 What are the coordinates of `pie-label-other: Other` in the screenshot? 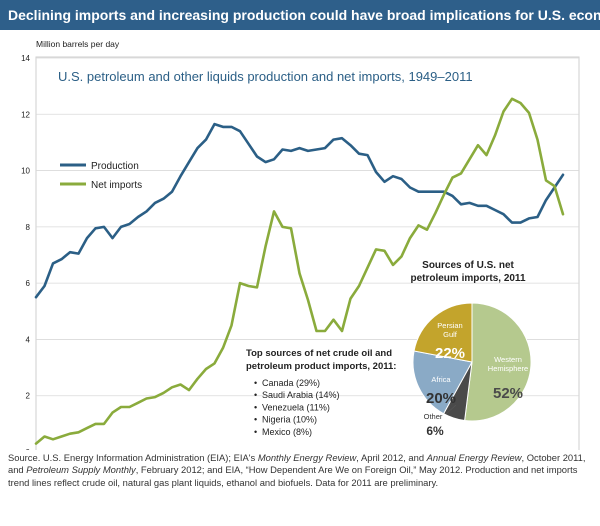 It's located at (433, 416).